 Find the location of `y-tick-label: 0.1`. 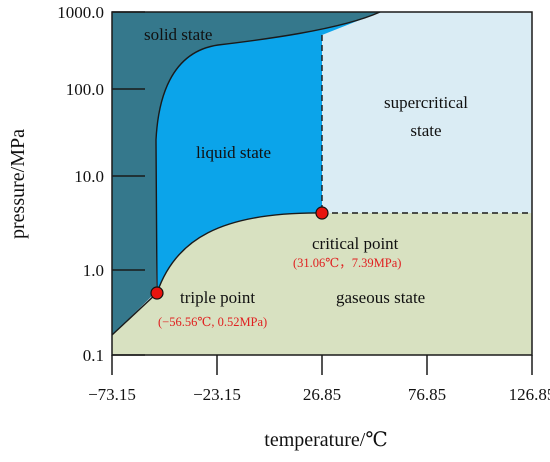

y-tick-label: 0.1 is located at coordinates (93, 355).